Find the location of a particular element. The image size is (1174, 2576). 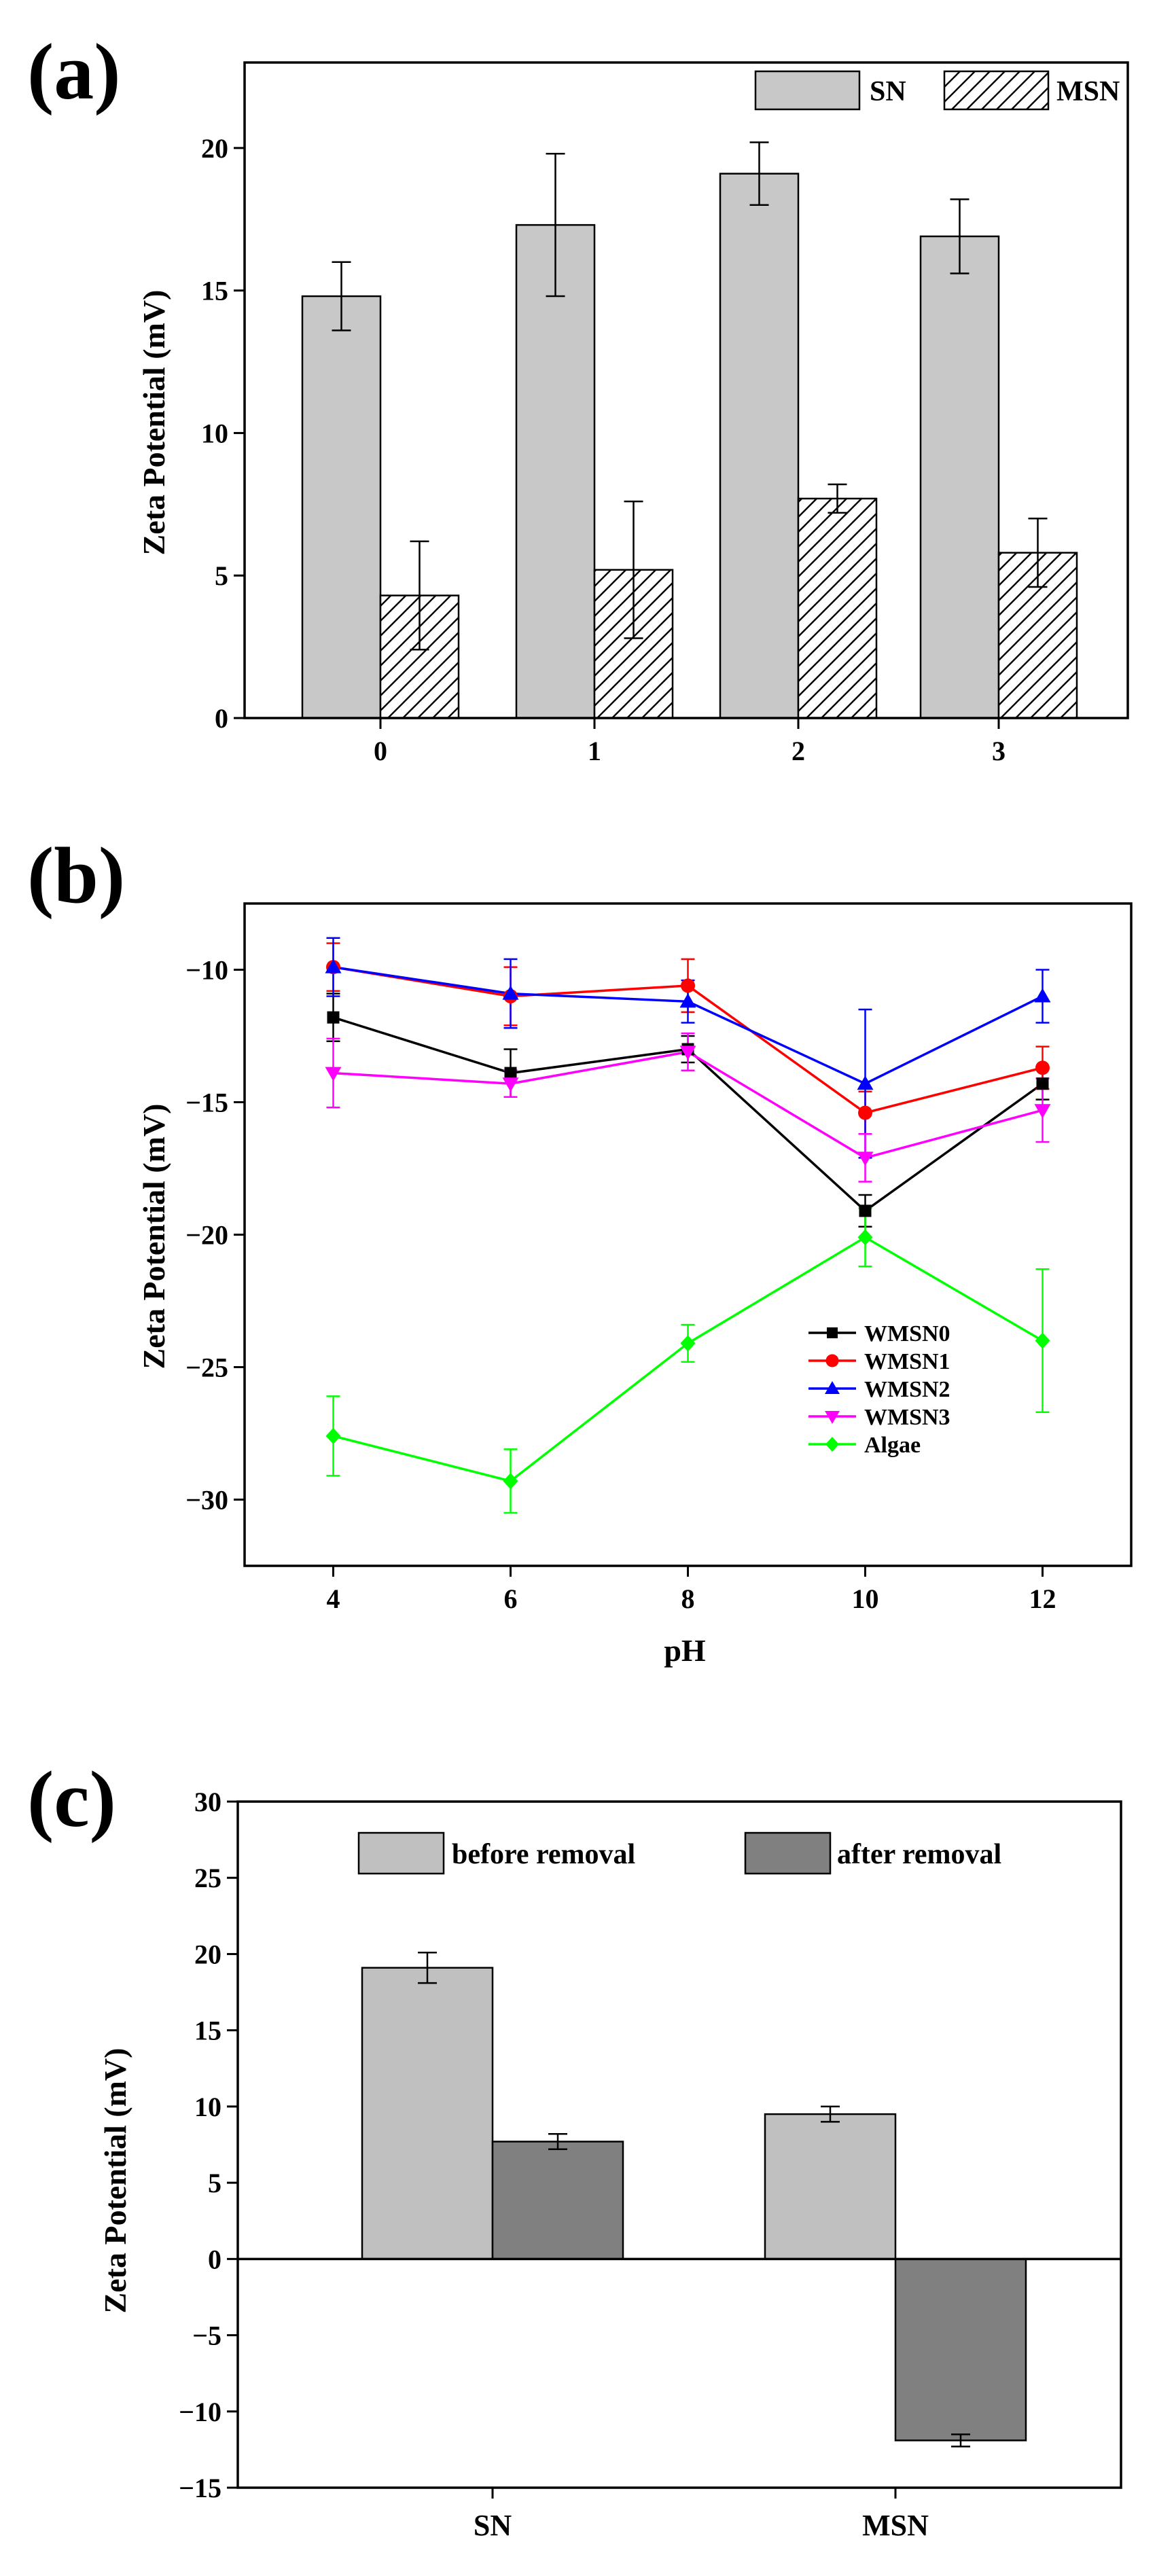

panel-c-y-ticks: −15 −10 −5 0 5 10 15 20 25 30 is located at coordinates (209, 2145).